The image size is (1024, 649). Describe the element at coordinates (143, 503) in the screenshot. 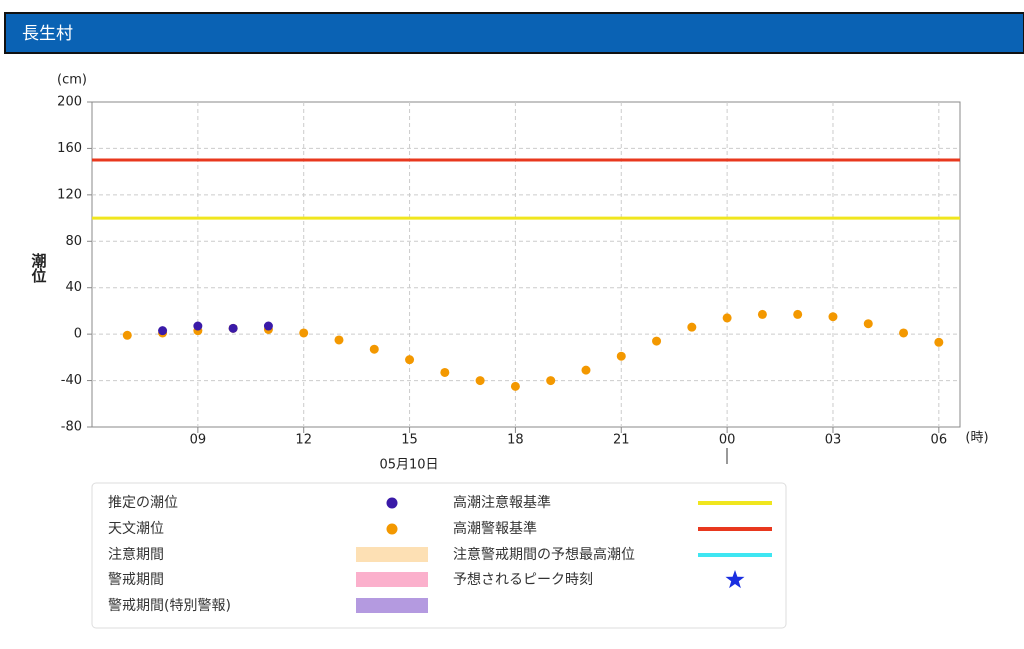

I see `legend-label: 推定の潮位` at that location.